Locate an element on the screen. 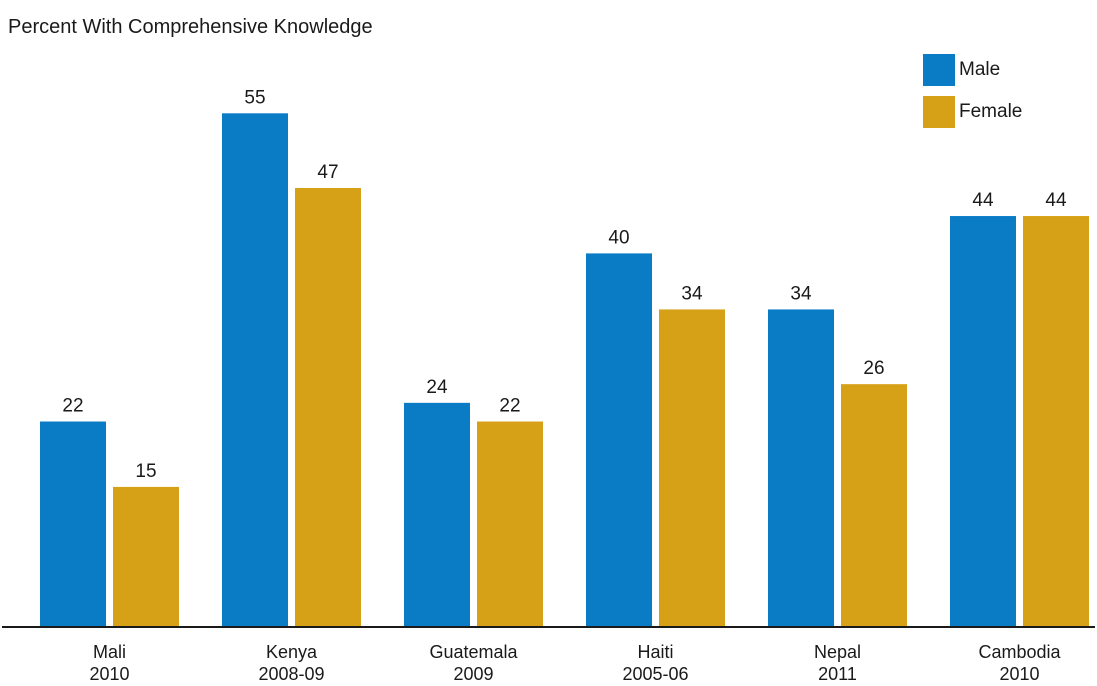 The width and height of the screenshot is (1097, 686). x-tick-year-kenya: 2008-09 is located at coordinates (291, 674).